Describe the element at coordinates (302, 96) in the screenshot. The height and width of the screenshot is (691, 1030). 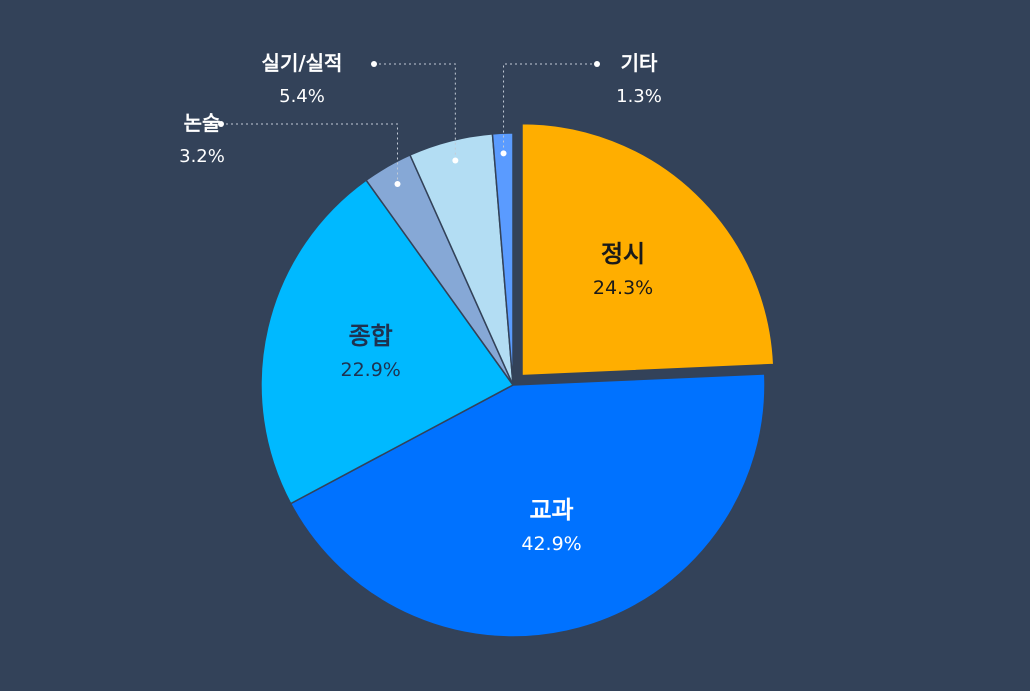
I see `slice-label-value: 5.4%` at that location.